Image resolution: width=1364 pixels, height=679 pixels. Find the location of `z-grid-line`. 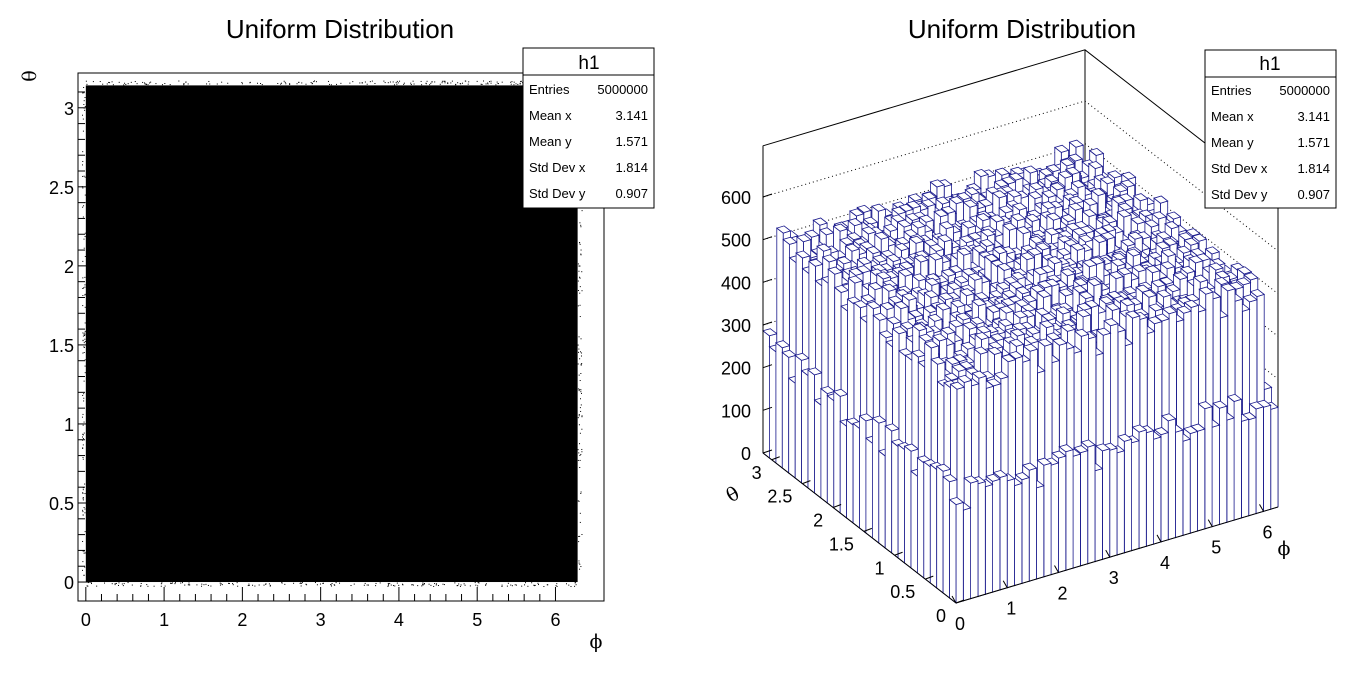

z-grid-line is located at coordinates (1020, 176).